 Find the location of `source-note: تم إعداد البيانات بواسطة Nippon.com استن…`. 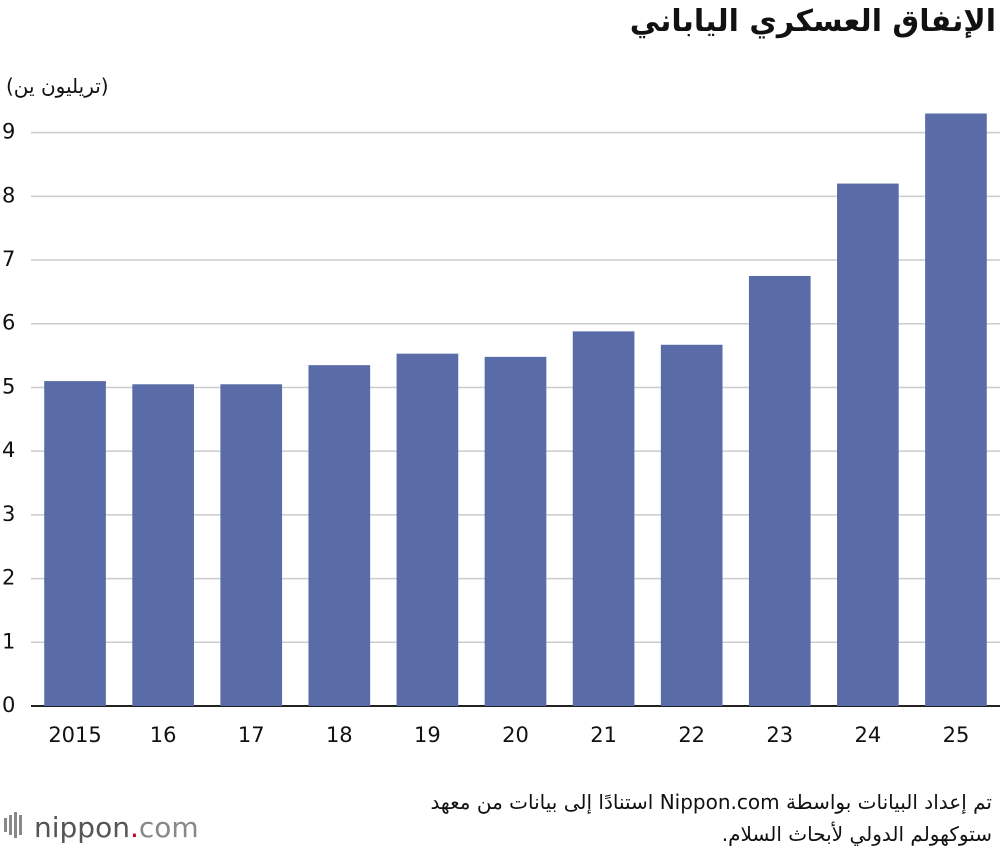

source-note: تم إعداد البيانات بواسطة Nippon.com استن… is located at coordinates (711, 802).